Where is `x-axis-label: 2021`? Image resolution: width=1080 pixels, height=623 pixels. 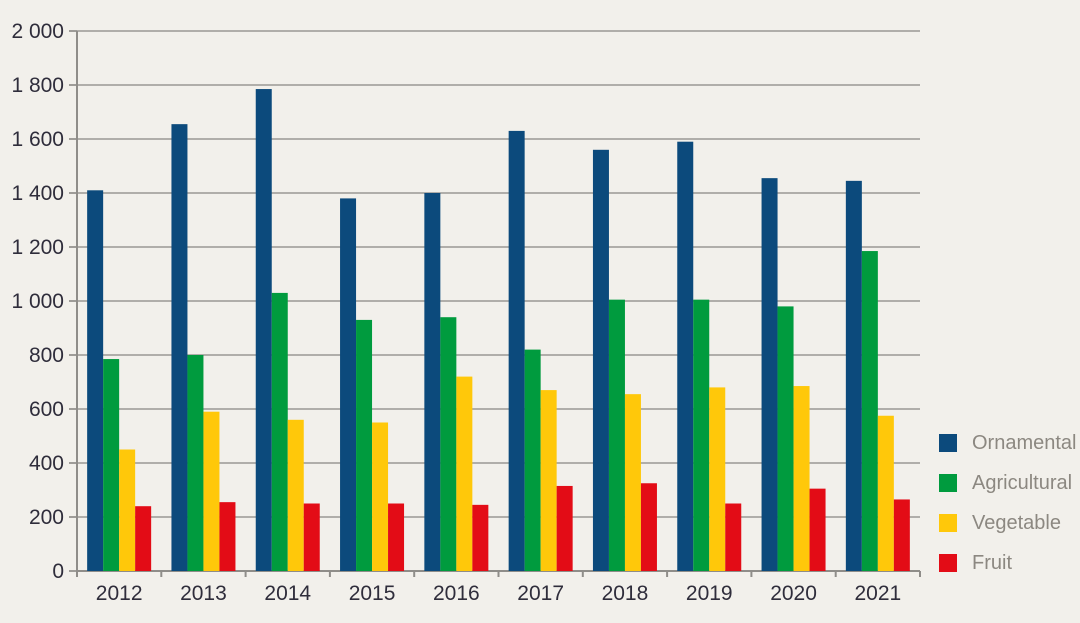
x-axis-label: 2021 is located at coordinates (877, 593).